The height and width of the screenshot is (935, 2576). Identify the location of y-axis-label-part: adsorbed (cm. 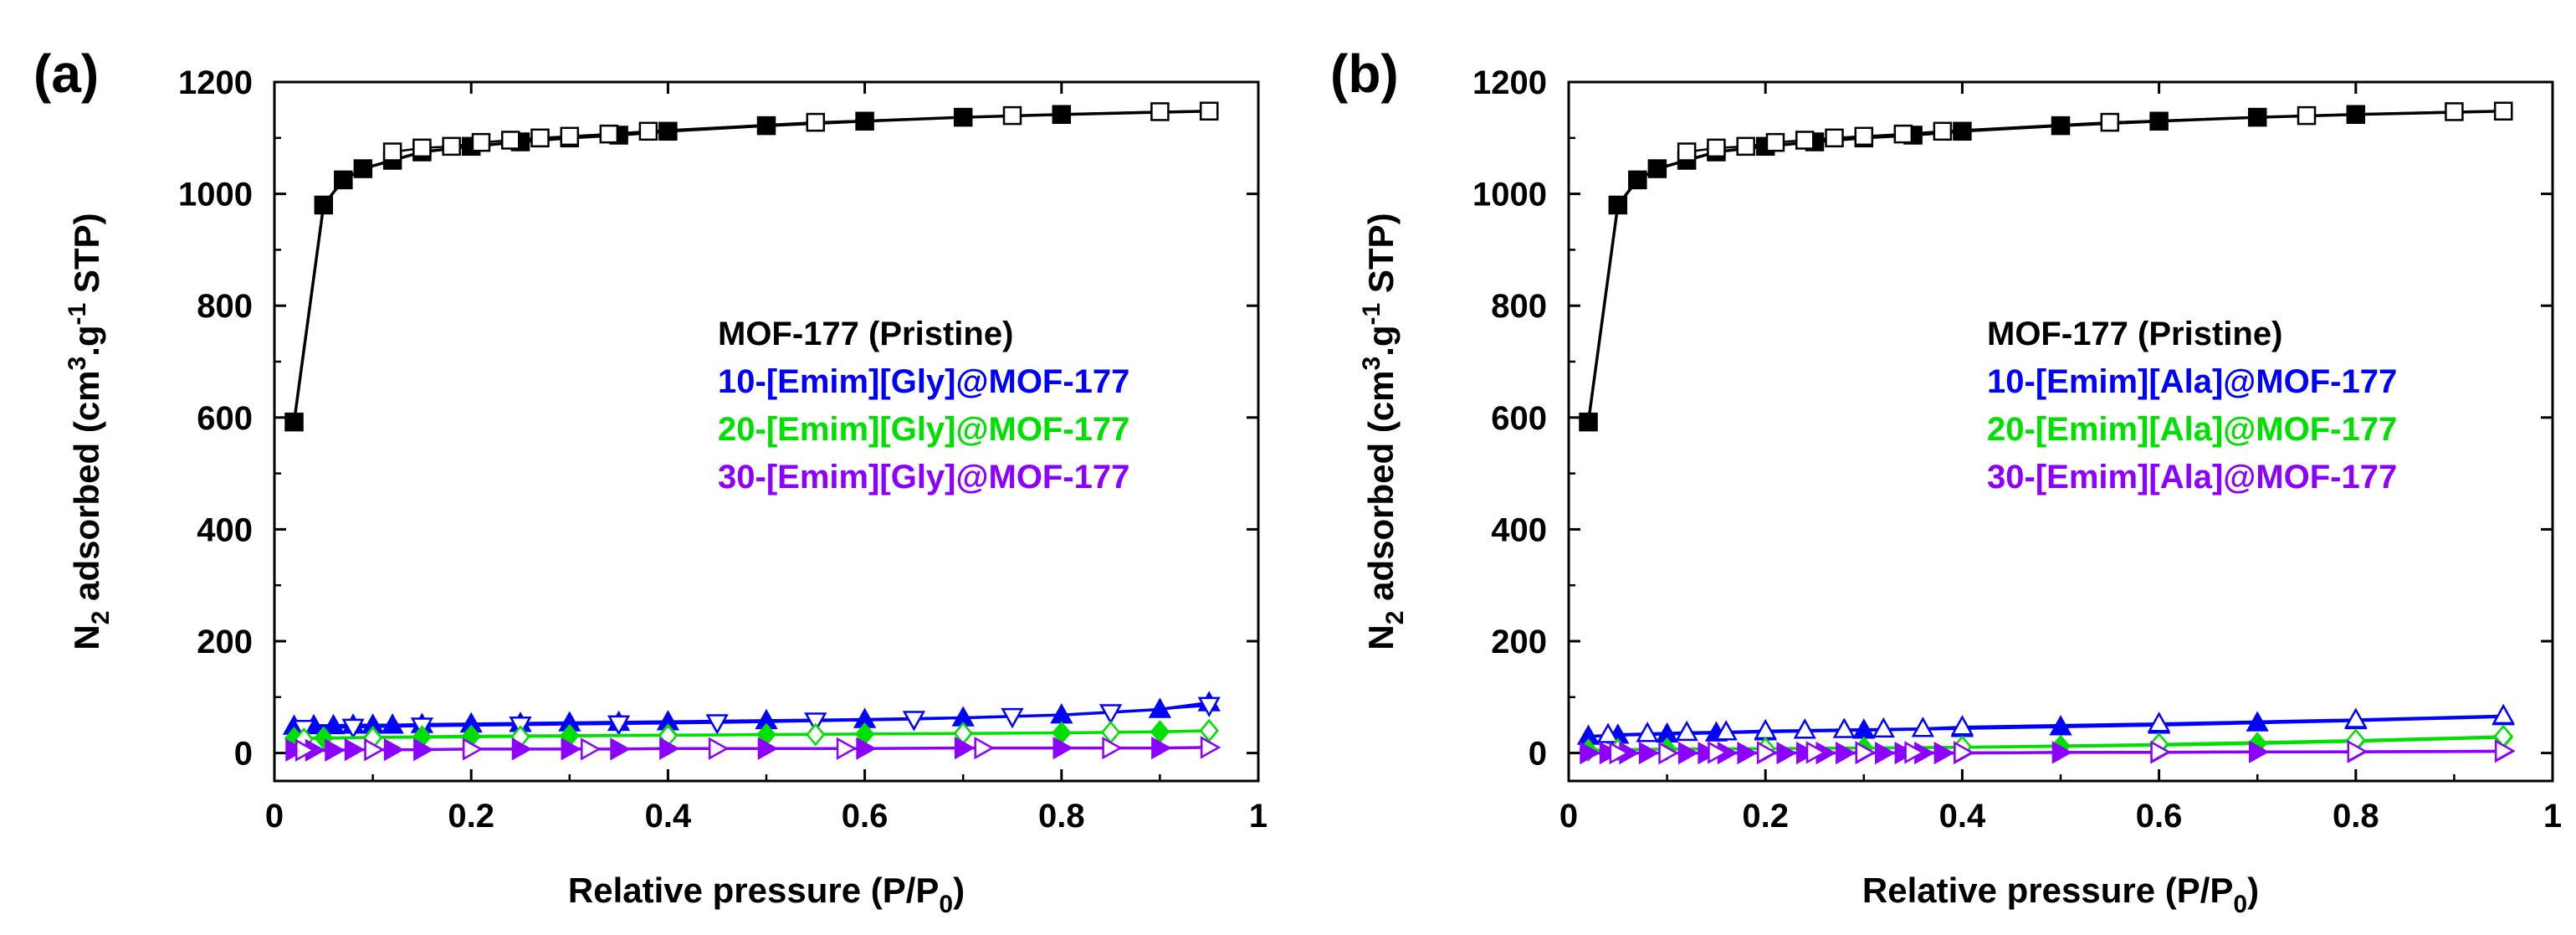
(1381, 490).